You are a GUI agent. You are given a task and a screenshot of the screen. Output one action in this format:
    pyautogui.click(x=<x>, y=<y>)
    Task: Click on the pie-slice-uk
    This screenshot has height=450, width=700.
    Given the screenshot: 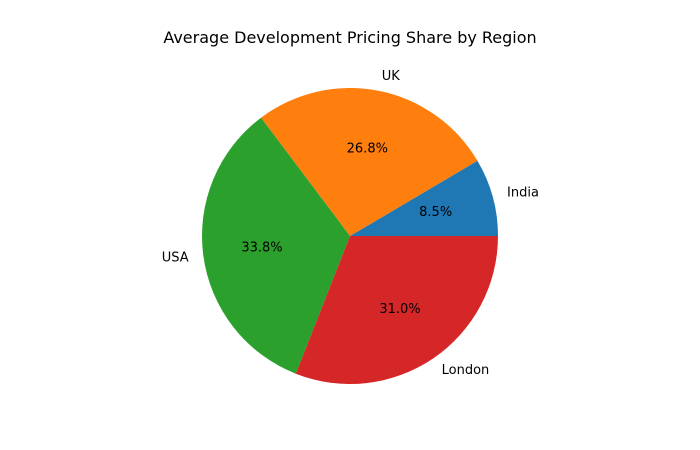 What is the action you would take?
    pyautogui.click(x=369, y=162)
    